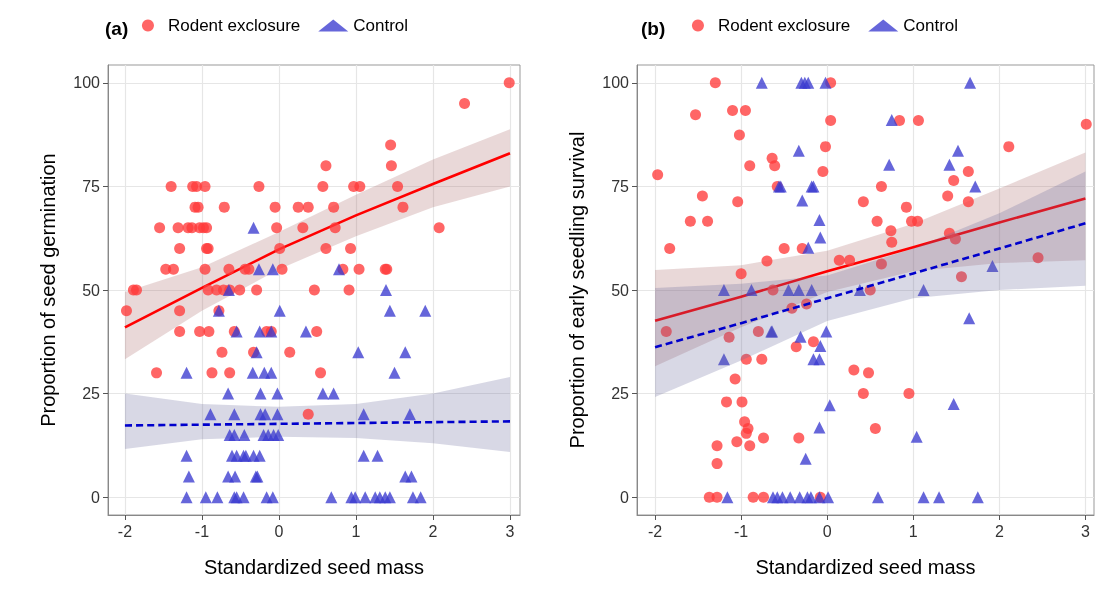 The height and width of the screenshot is (596, 1101). What do you see at coordinates (653, 28) in the screenshot?
I see `chart-title: (b)` at bounding box center [653, 28].